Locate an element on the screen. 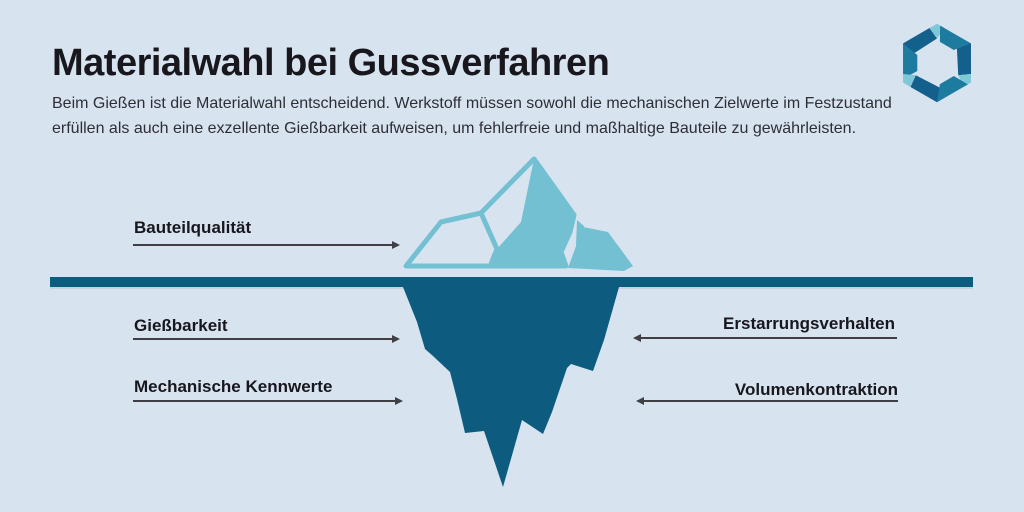 This screenshot has width=1024, height=512. iceberg-above-water is located at coordinates (518, 213).